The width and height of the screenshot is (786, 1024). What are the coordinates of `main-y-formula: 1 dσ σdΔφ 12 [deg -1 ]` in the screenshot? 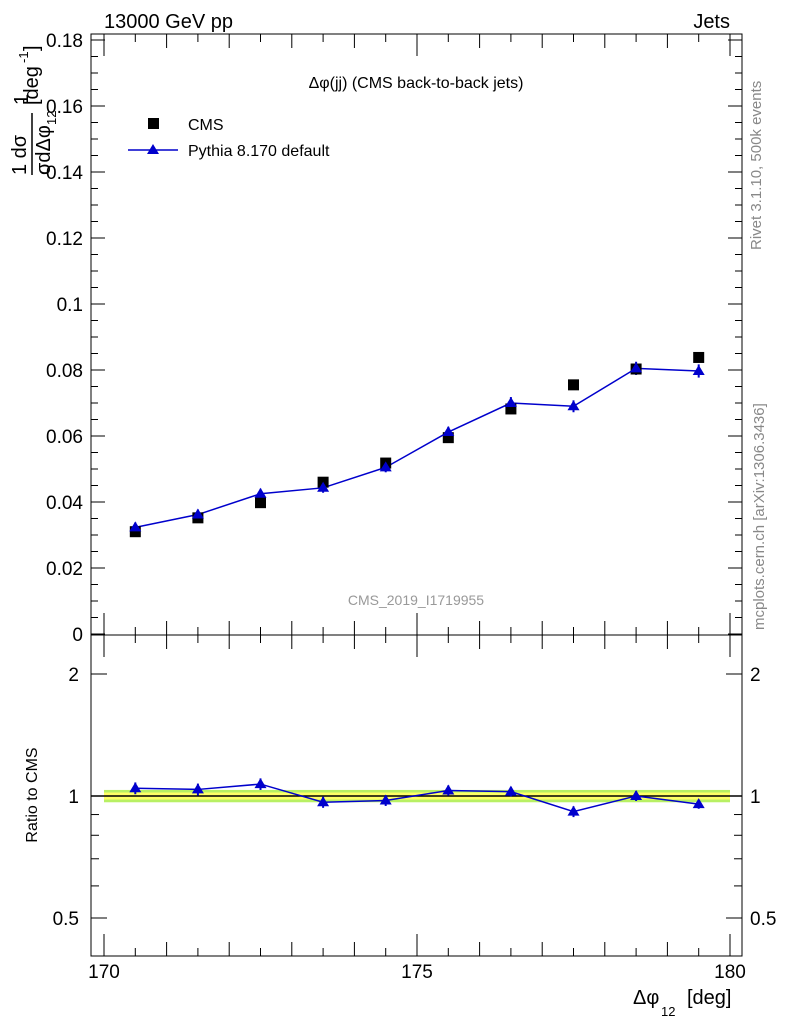 It's located at (34, 110).